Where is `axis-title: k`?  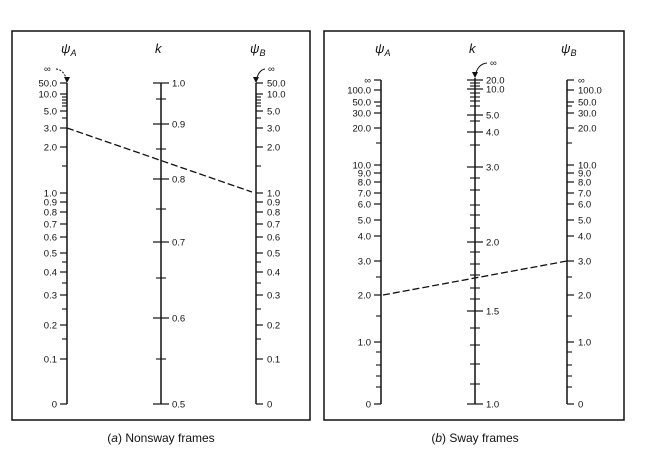 axis-title: k is located at coordinates (159, 48).